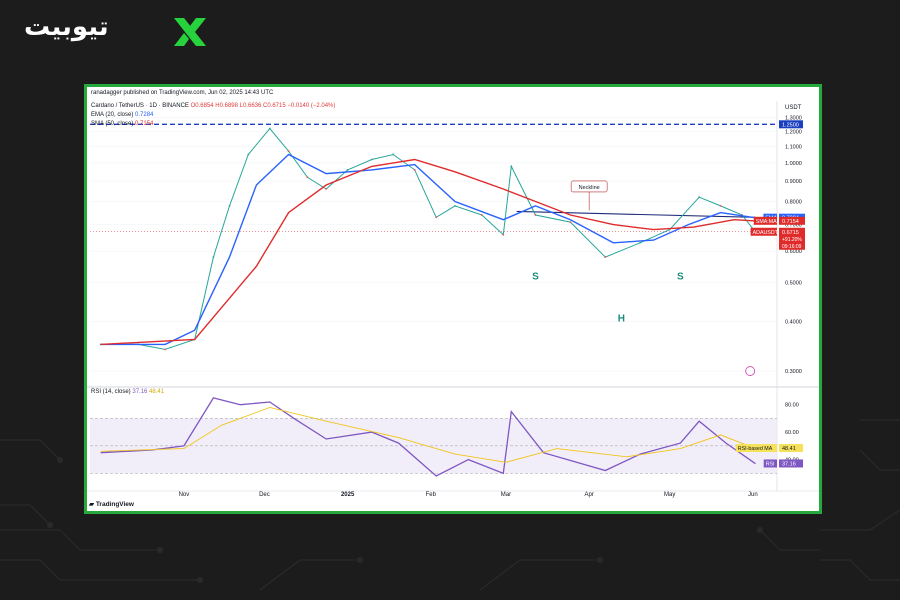 This screenshot has height=600, width=900. I want to click on rsi-label-value: 48.41, so click(789, 449).